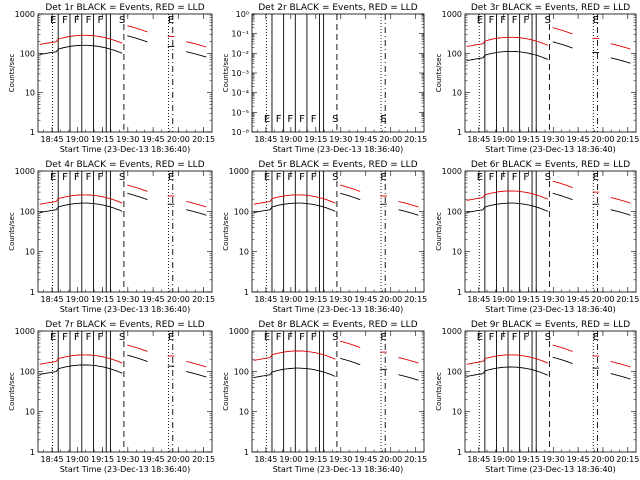 The image size is (640, 480). I want to click on y-tick-label: 10⁻³, so click(240, 73).